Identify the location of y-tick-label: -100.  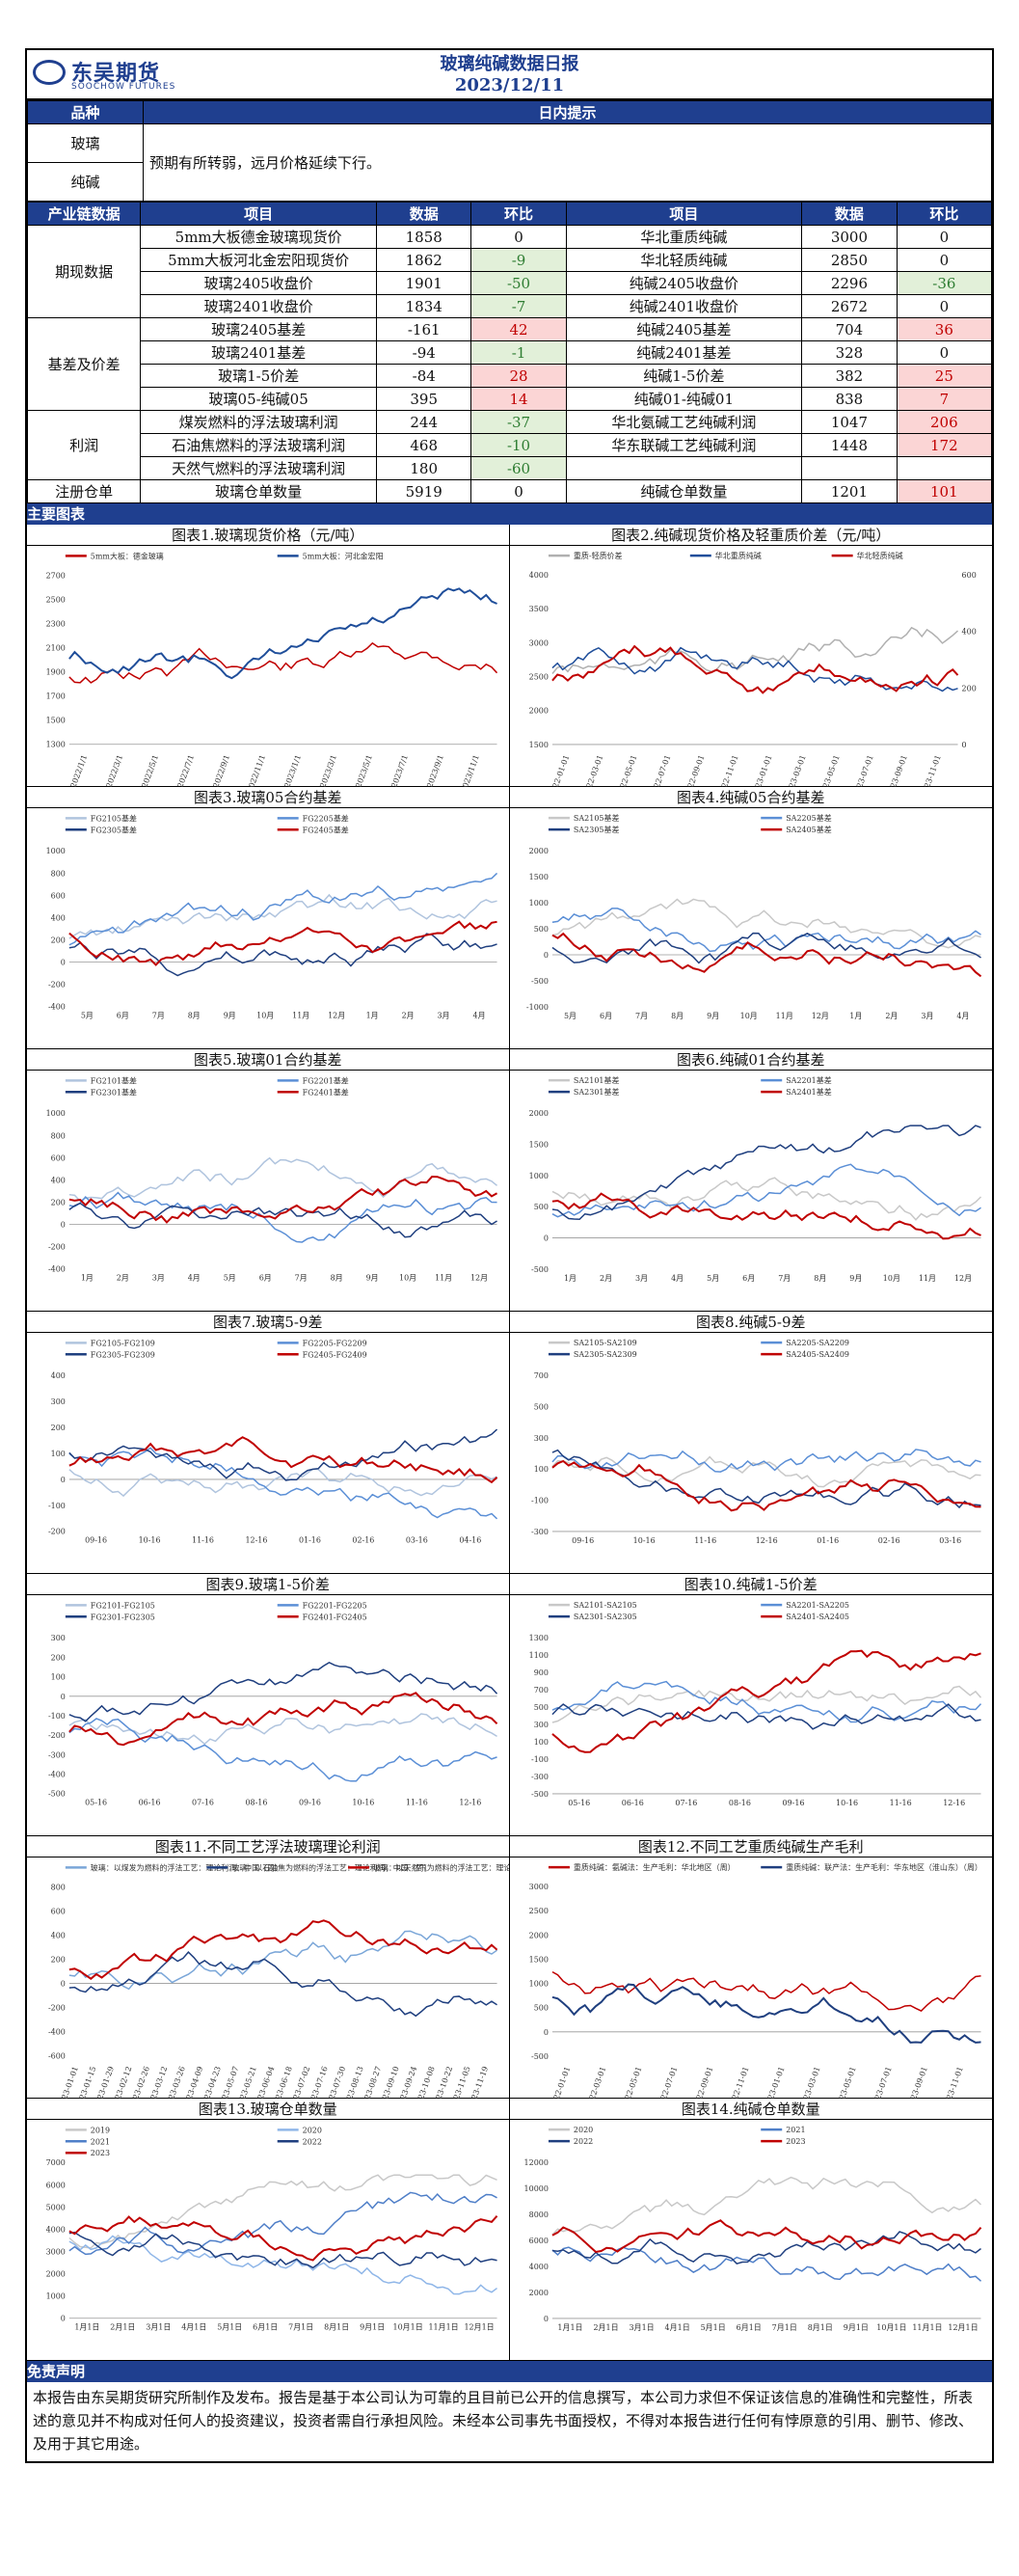
(57, 1716).